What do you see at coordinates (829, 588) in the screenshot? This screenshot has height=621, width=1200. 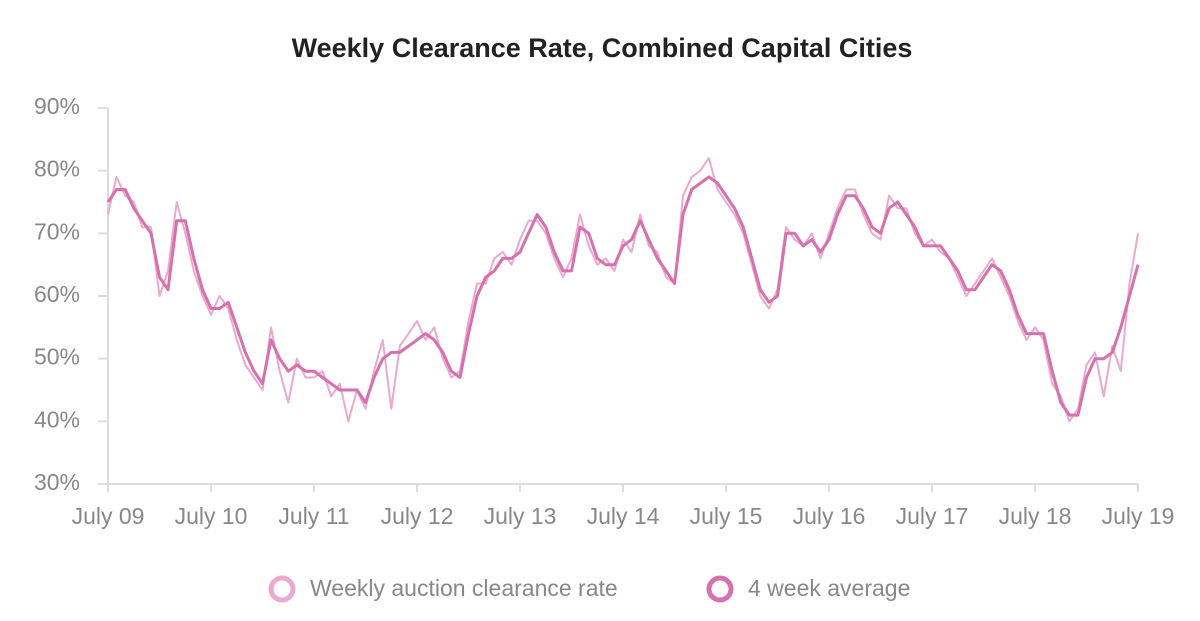 I see `legend-label: 4 week average` at bounding box center [829, 588].